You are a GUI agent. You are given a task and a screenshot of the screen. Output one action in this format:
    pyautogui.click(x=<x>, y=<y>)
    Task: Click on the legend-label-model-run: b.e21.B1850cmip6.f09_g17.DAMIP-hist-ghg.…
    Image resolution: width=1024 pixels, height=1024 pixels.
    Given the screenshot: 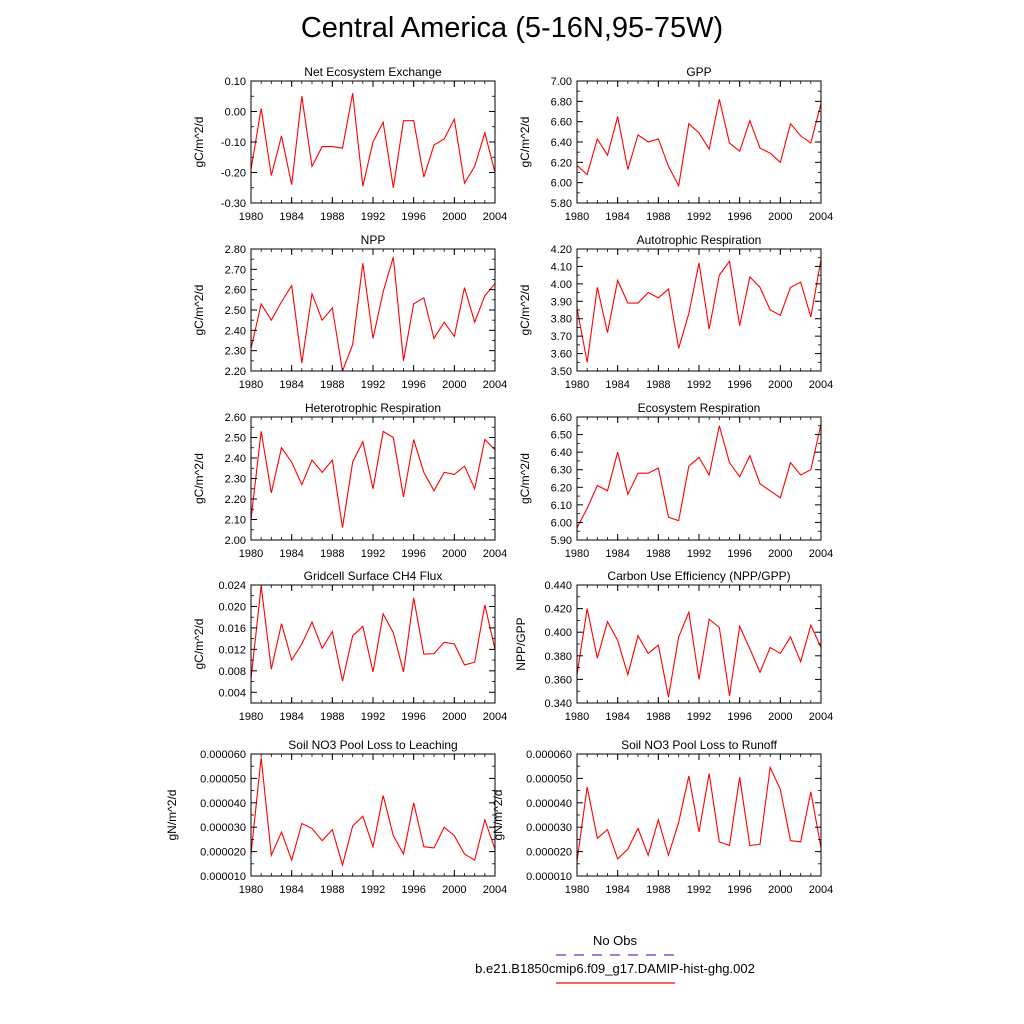 What is the action you would take?
    pyautogui.click(x=615, y=968)
    